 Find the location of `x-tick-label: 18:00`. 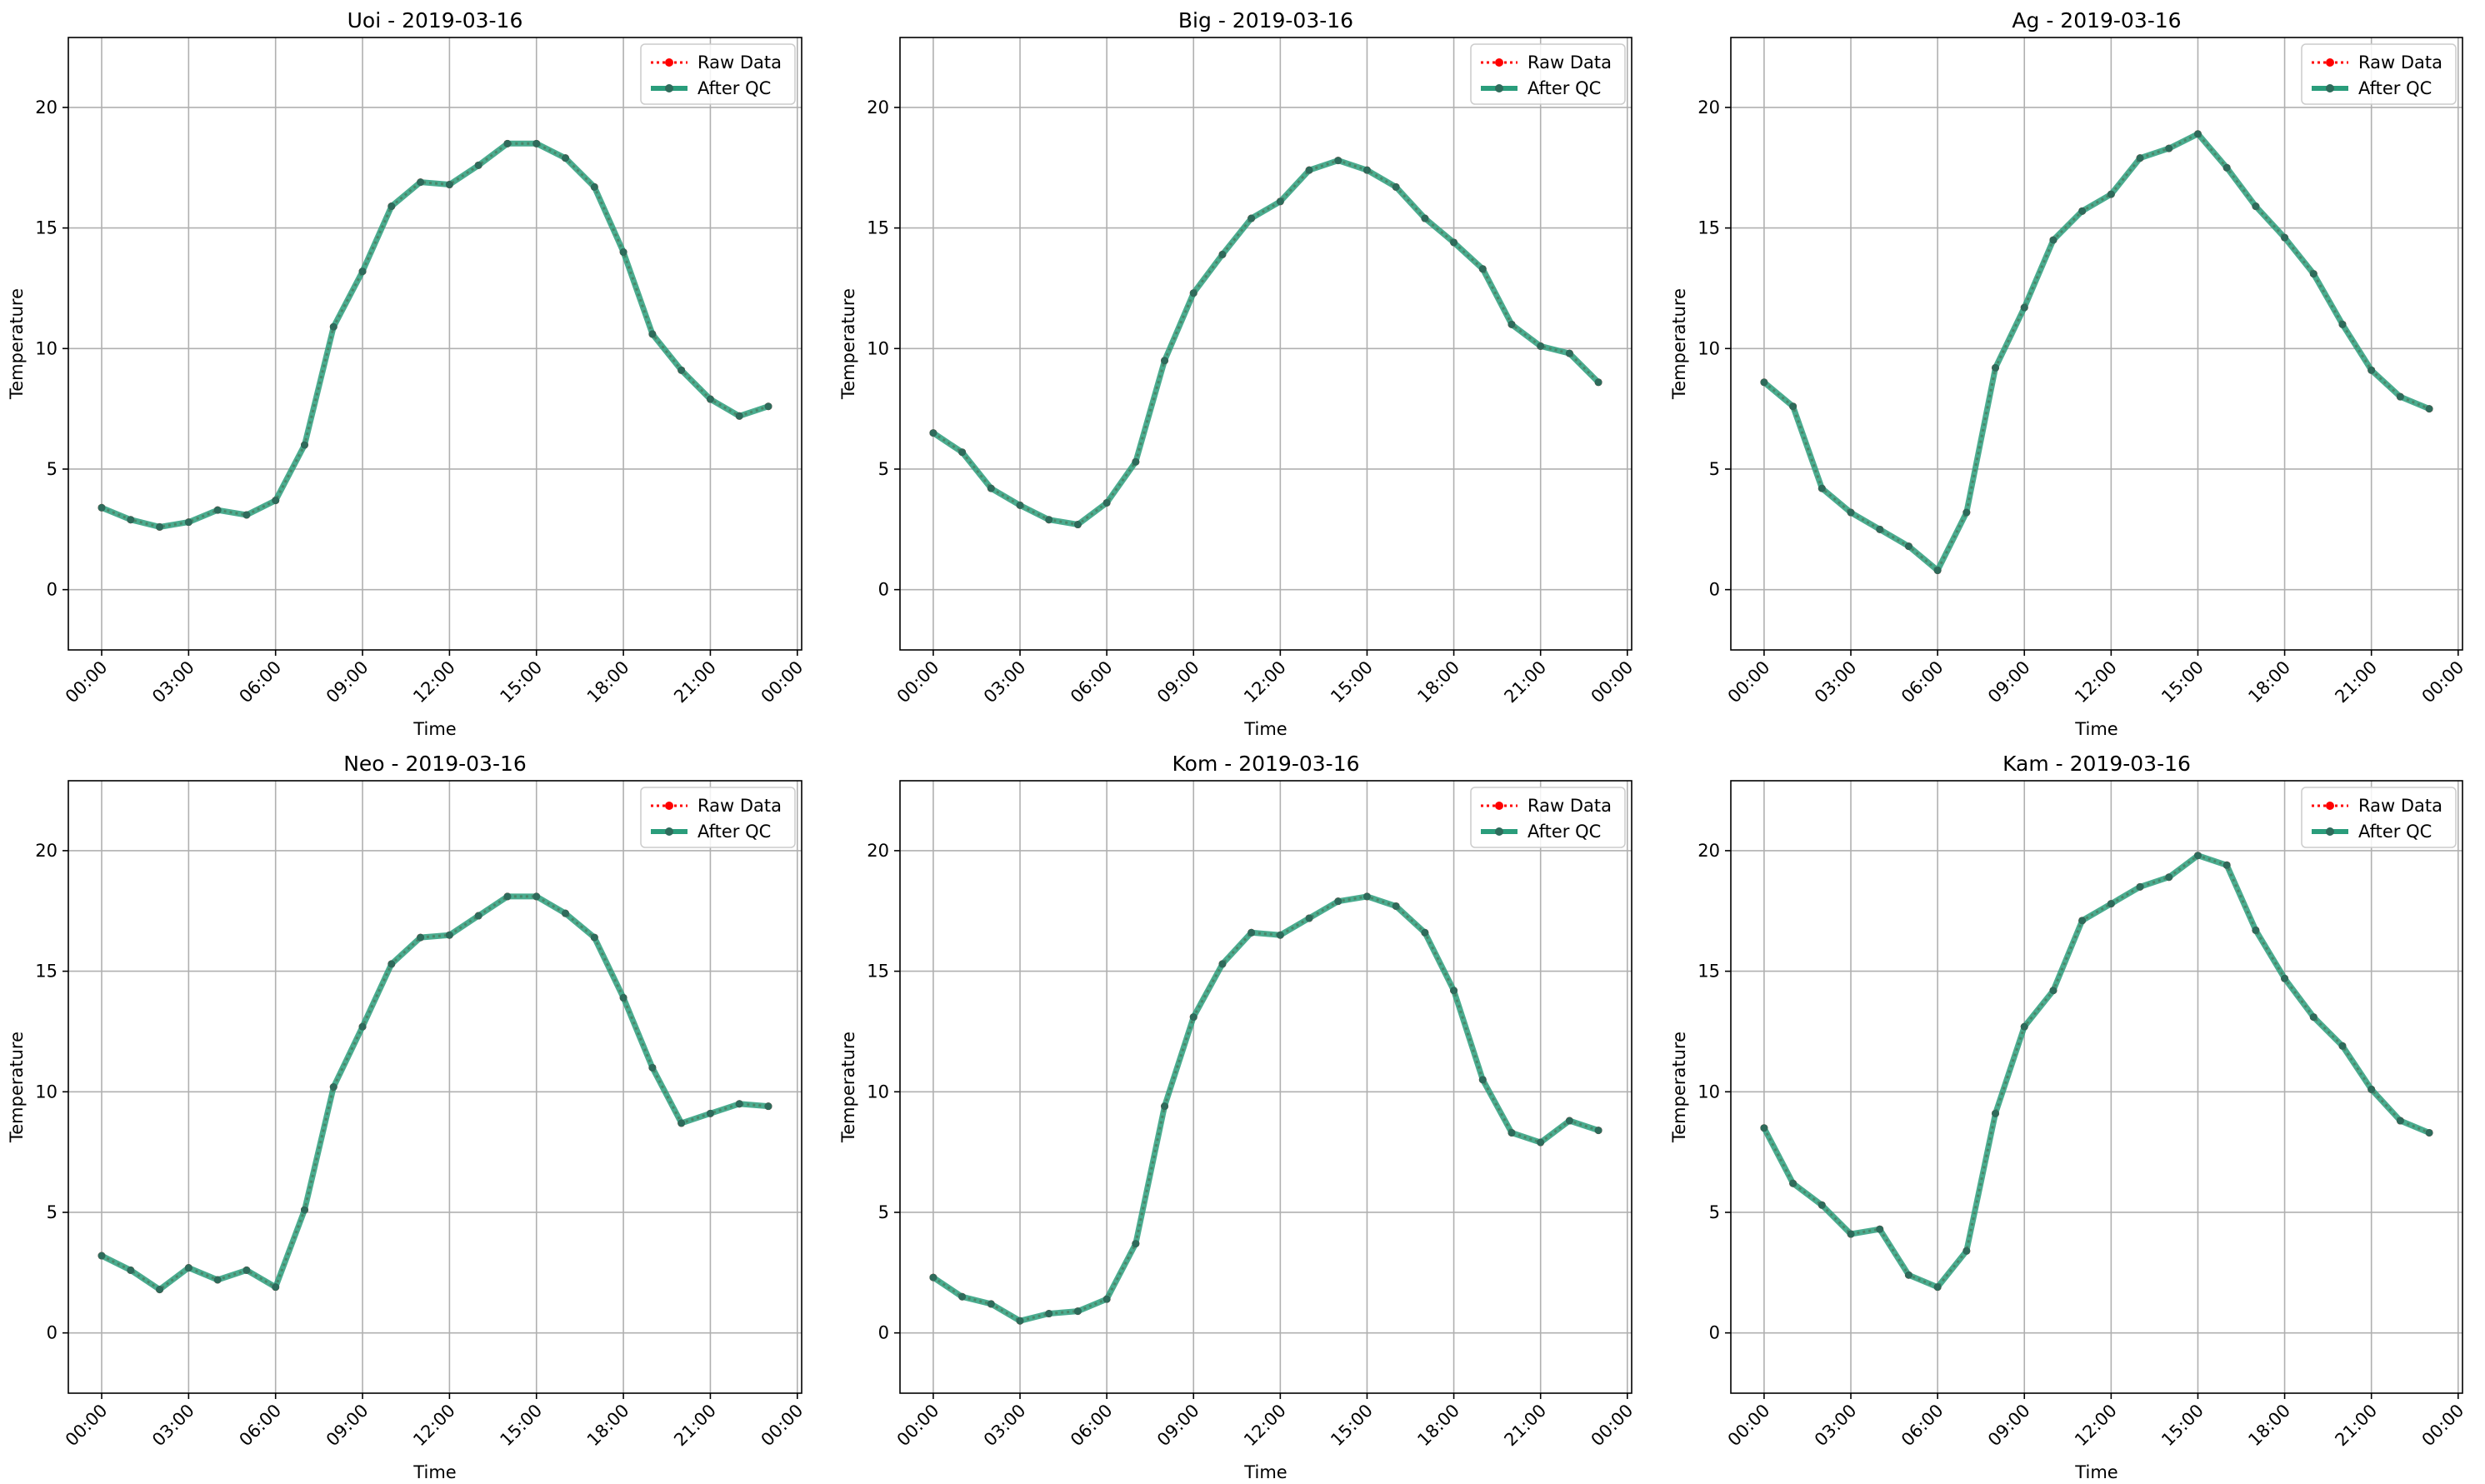

x-tick-label: 18:00 is located at coordinates (1438, 682).